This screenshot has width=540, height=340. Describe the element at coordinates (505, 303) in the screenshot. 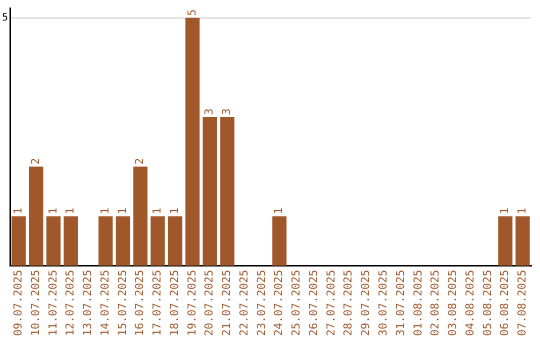

I see `x-tick-label: 06.08.2025` at that location.